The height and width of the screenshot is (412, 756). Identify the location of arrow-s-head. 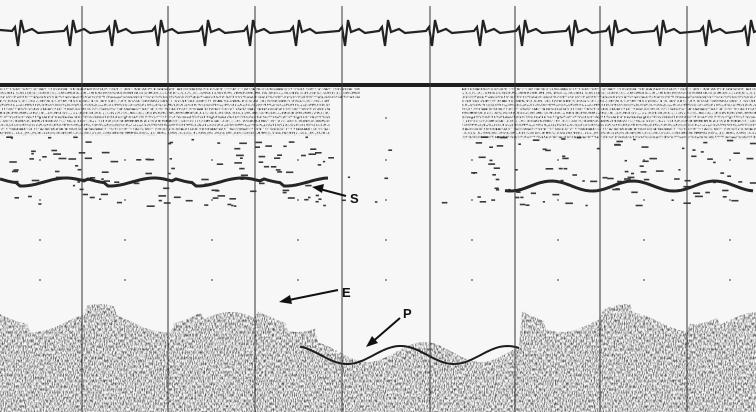
(318, 188).